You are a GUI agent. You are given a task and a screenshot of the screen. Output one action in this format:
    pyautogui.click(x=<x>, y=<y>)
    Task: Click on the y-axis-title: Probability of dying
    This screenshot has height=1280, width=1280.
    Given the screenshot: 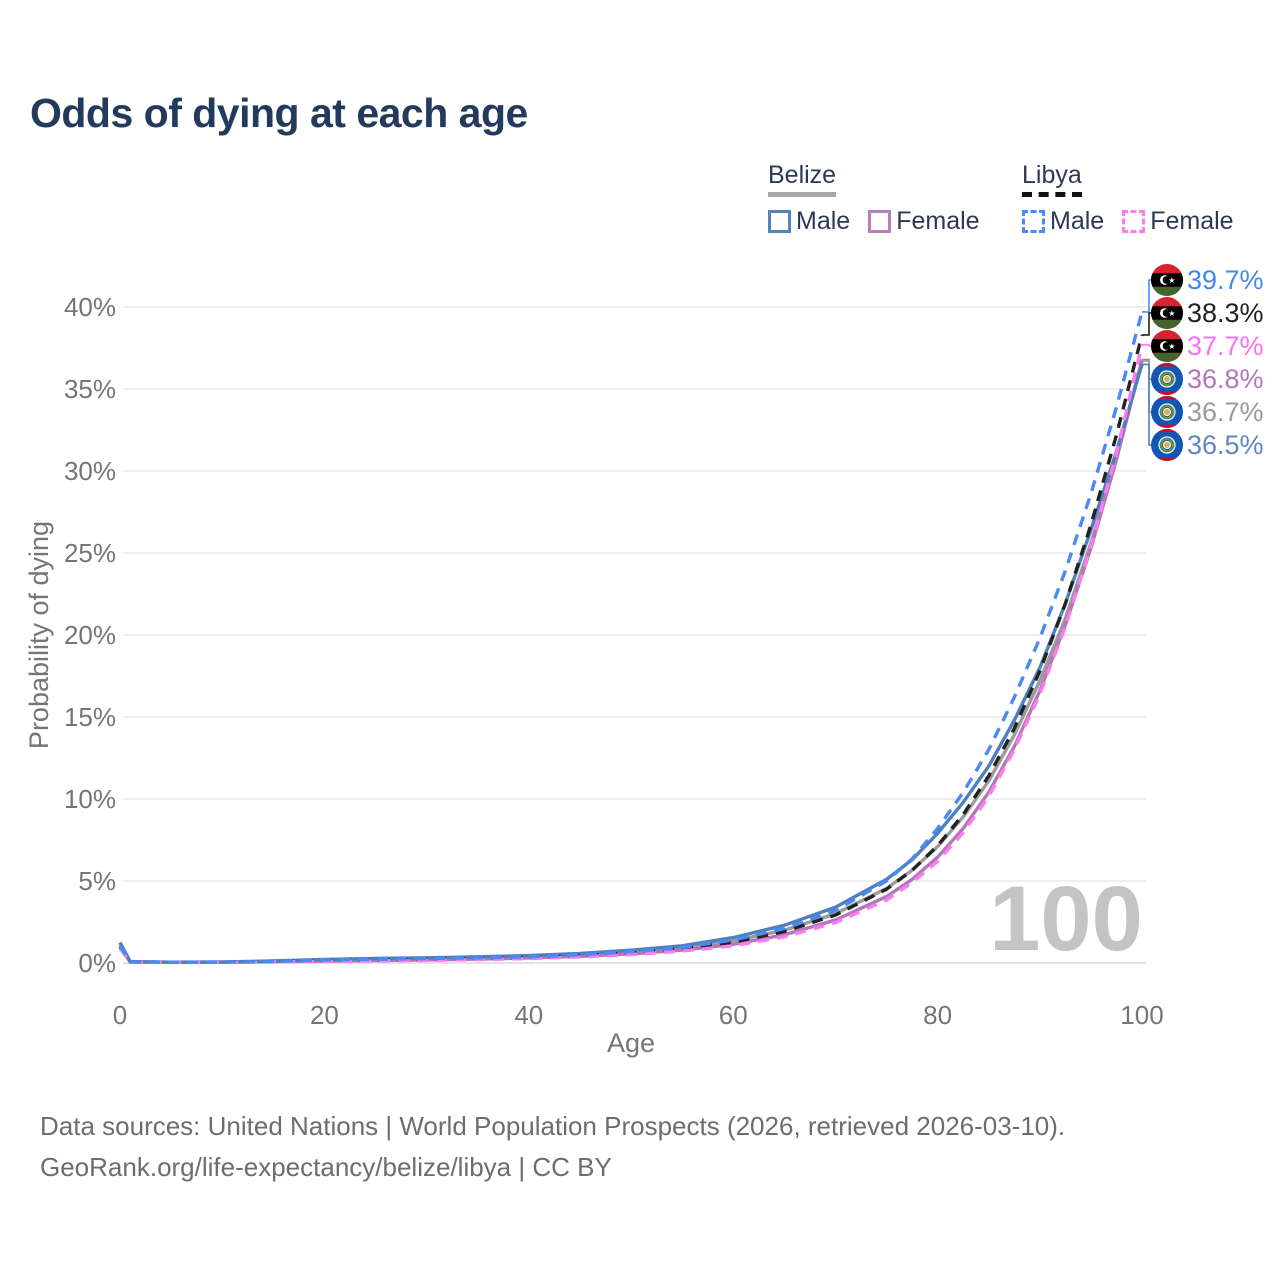 What is the action you would take?
    pyautogui.click(x=39, y=635)
    